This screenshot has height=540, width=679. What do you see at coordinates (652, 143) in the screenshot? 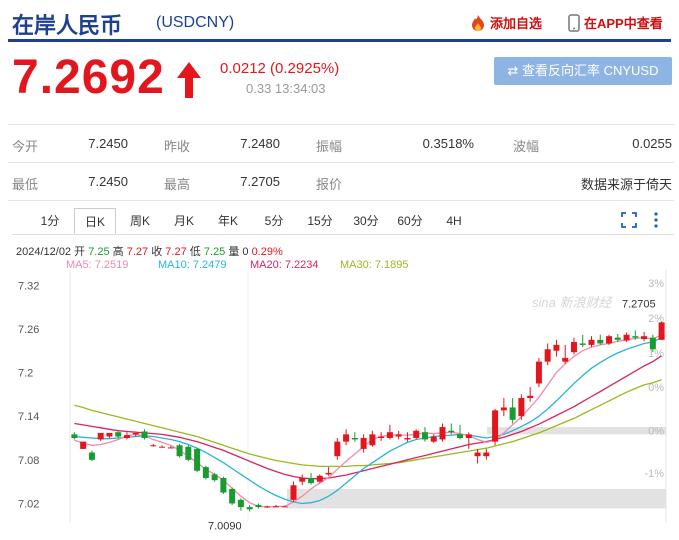
I see `range-value: 0.0255` at bounding box center [652, 143].